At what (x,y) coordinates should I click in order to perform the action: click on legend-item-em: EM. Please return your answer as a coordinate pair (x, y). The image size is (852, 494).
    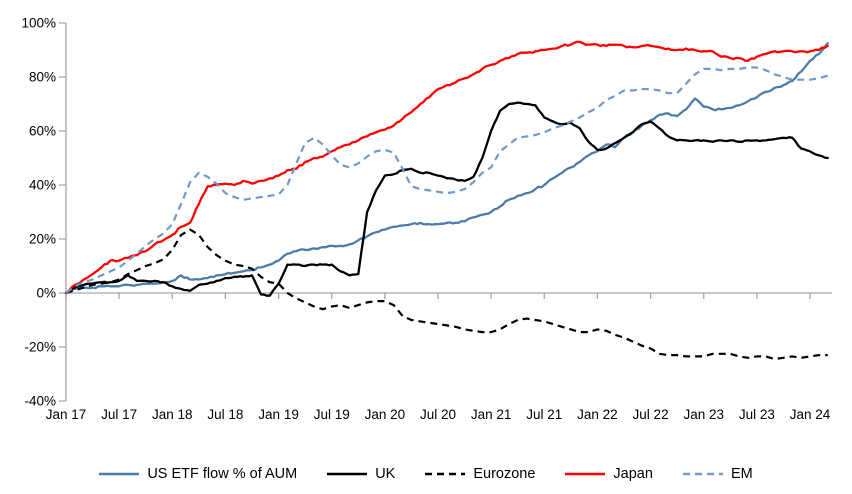
    Looking at the image, I should click on (717, 474).